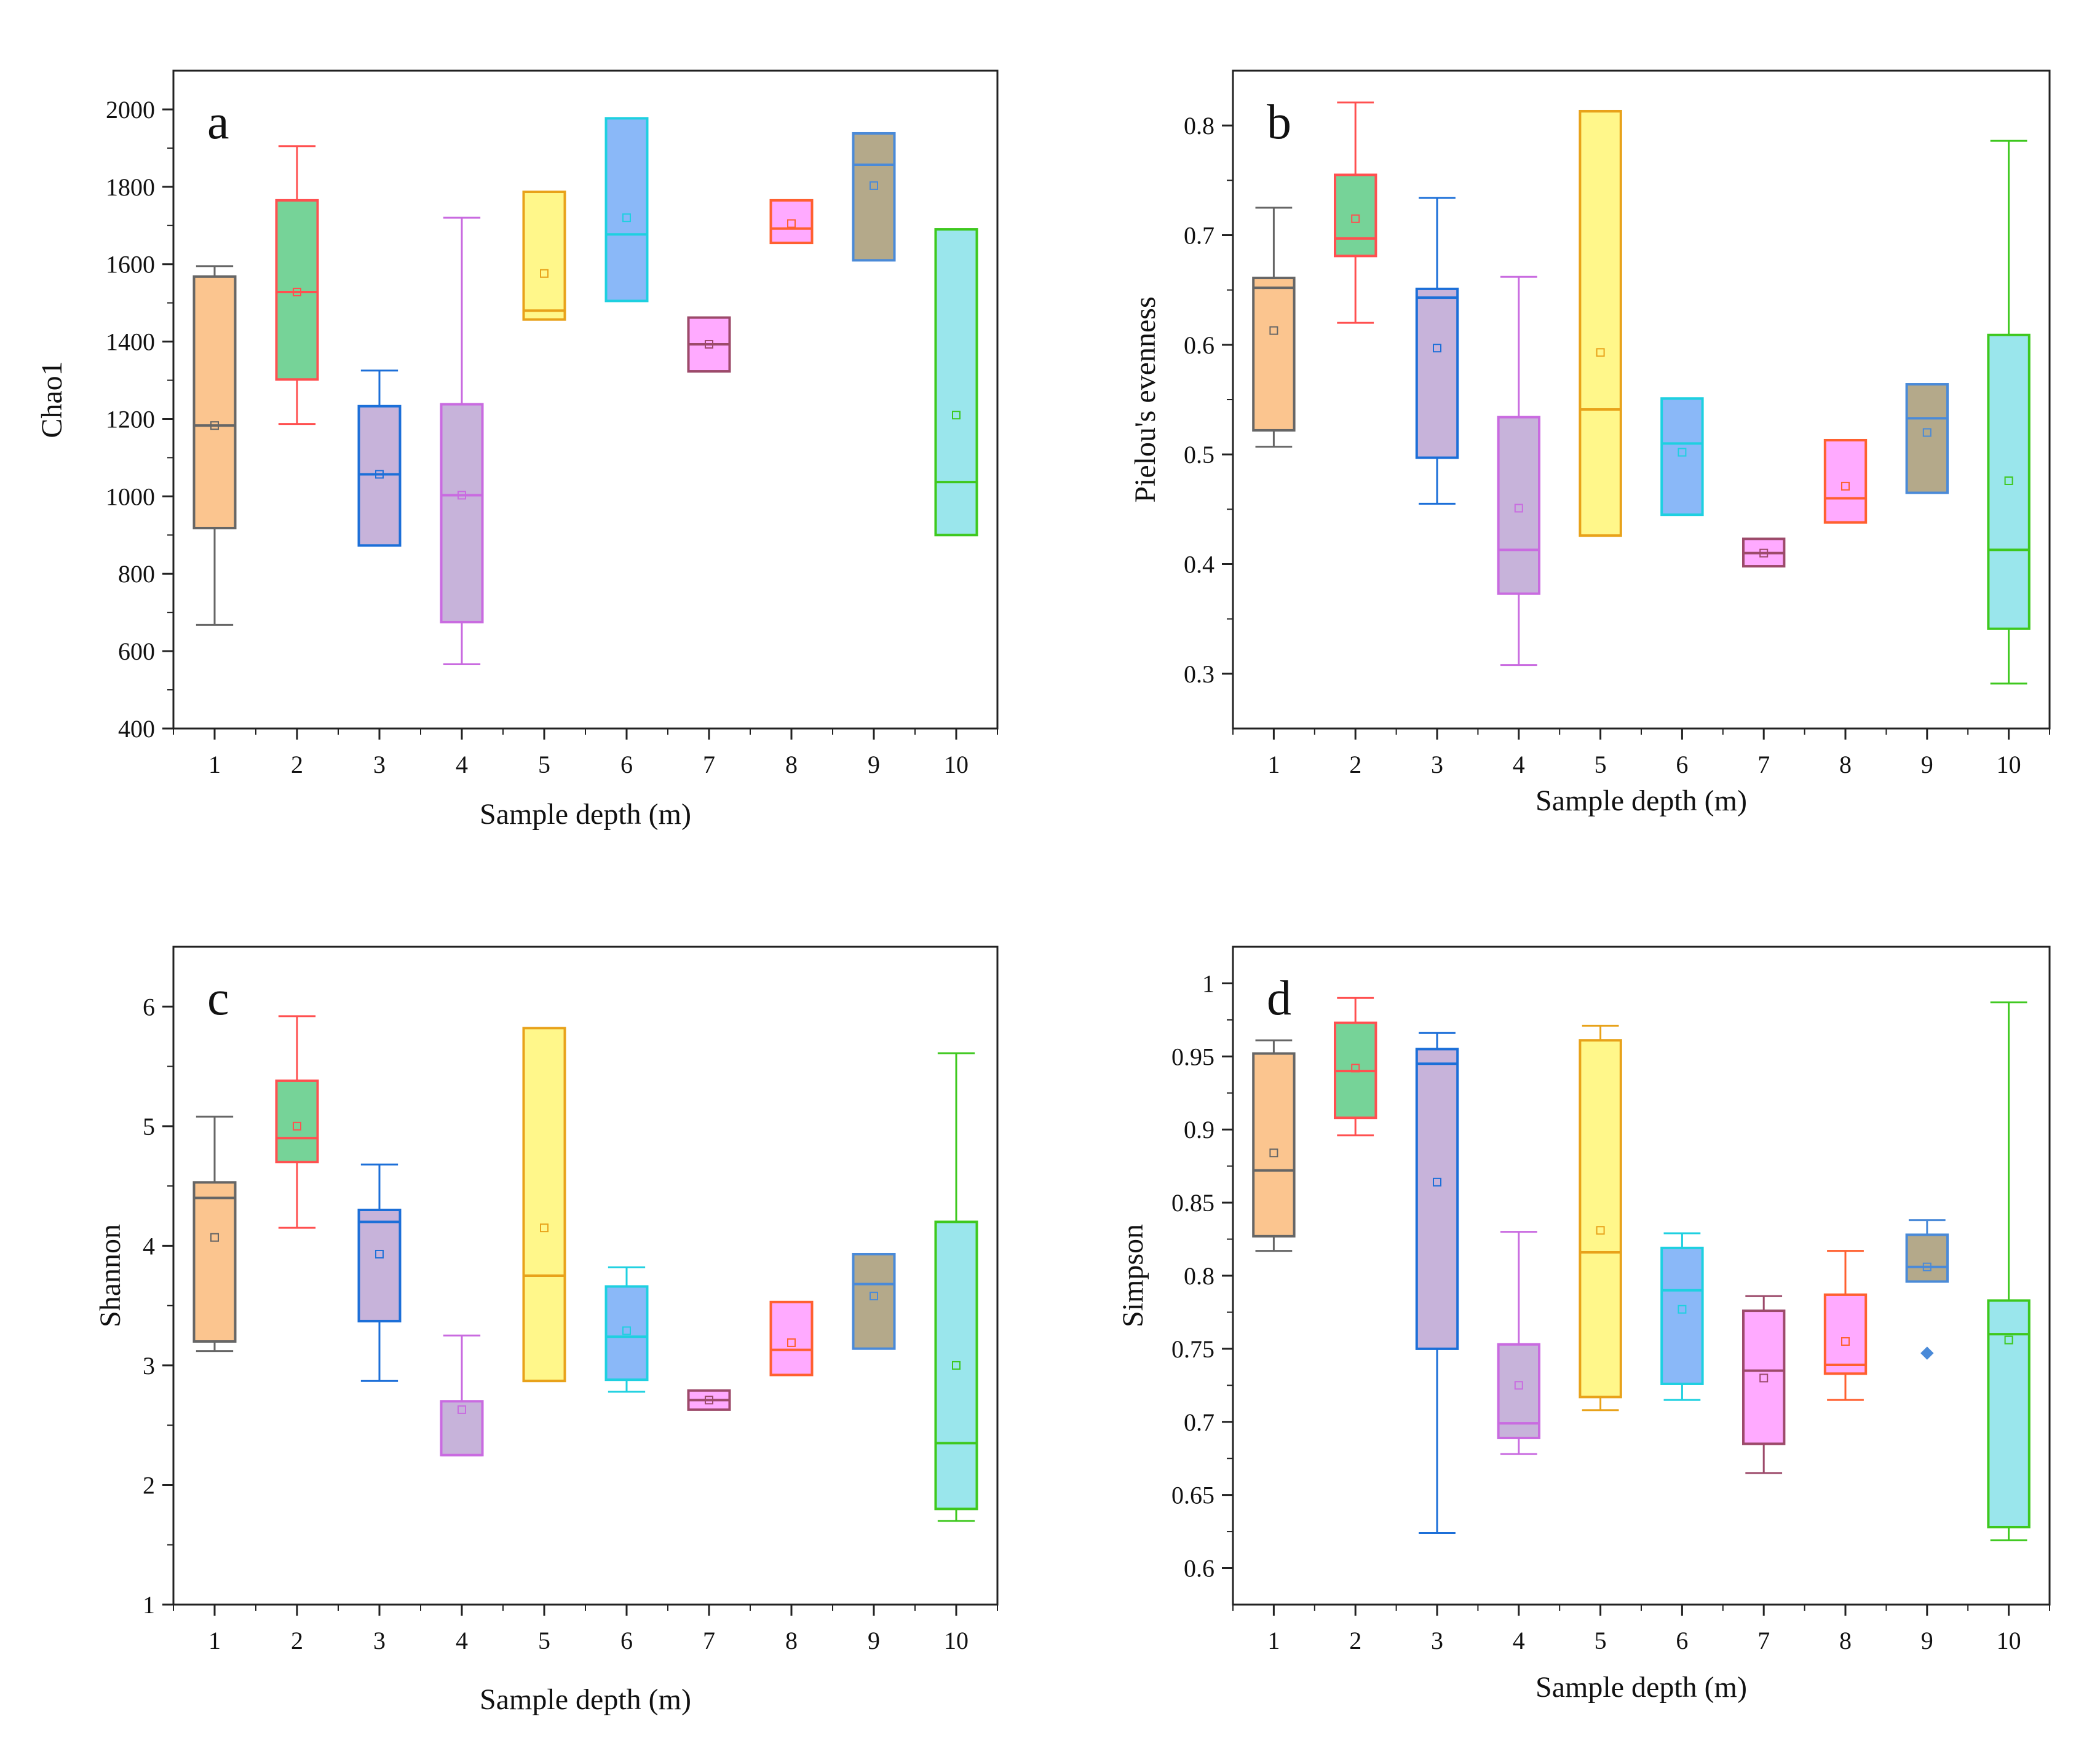 The width and height of the screenshot is (2100, 1754). I want to click on y-tick-label: 5, so click(149, 1126).